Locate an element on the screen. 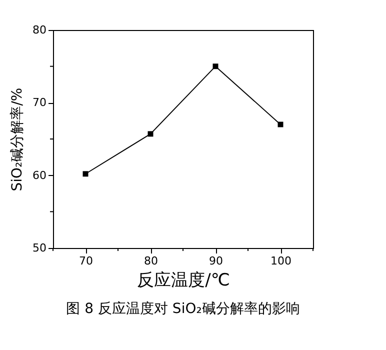  x-axis-title: 反应温度/℃ is located at coordinates (183, 280).